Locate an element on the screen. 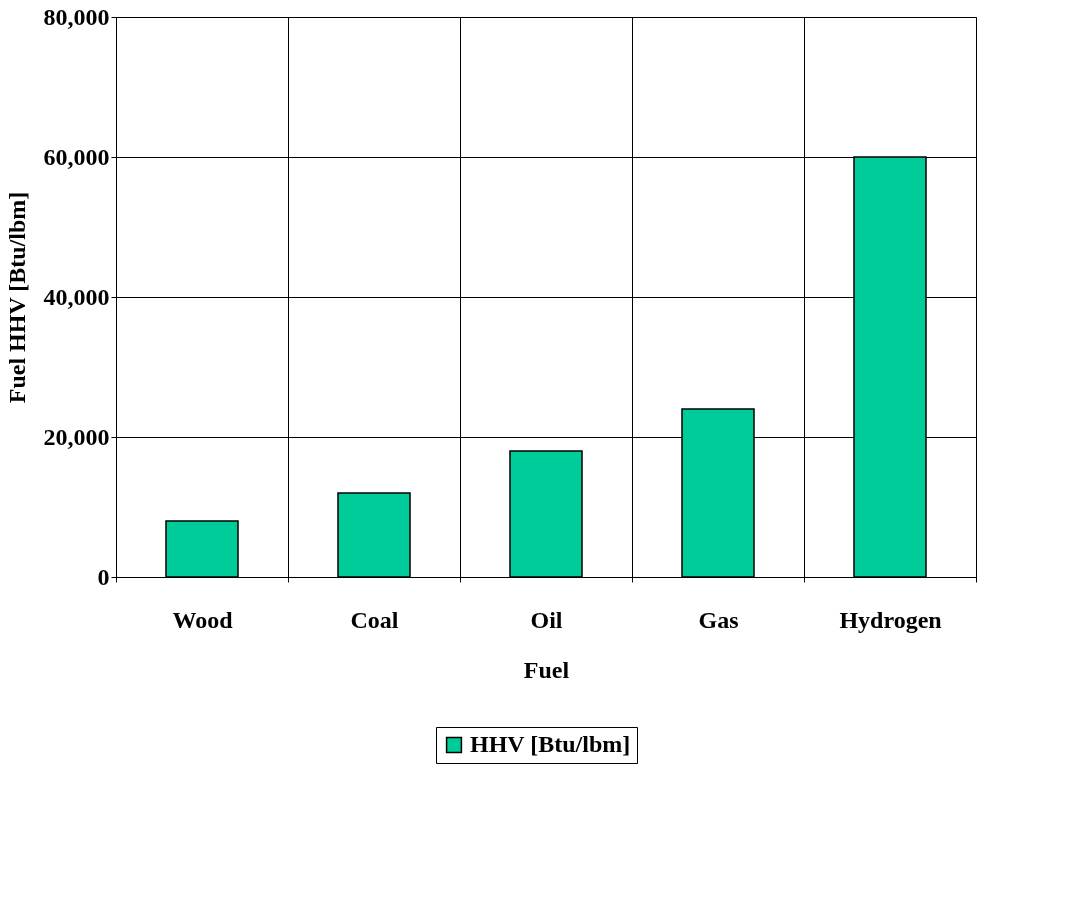 Image resolution: width=1076 pixels, height=919 pixels. y-tick-label: 80,000 is located at coordinates (76, 16).